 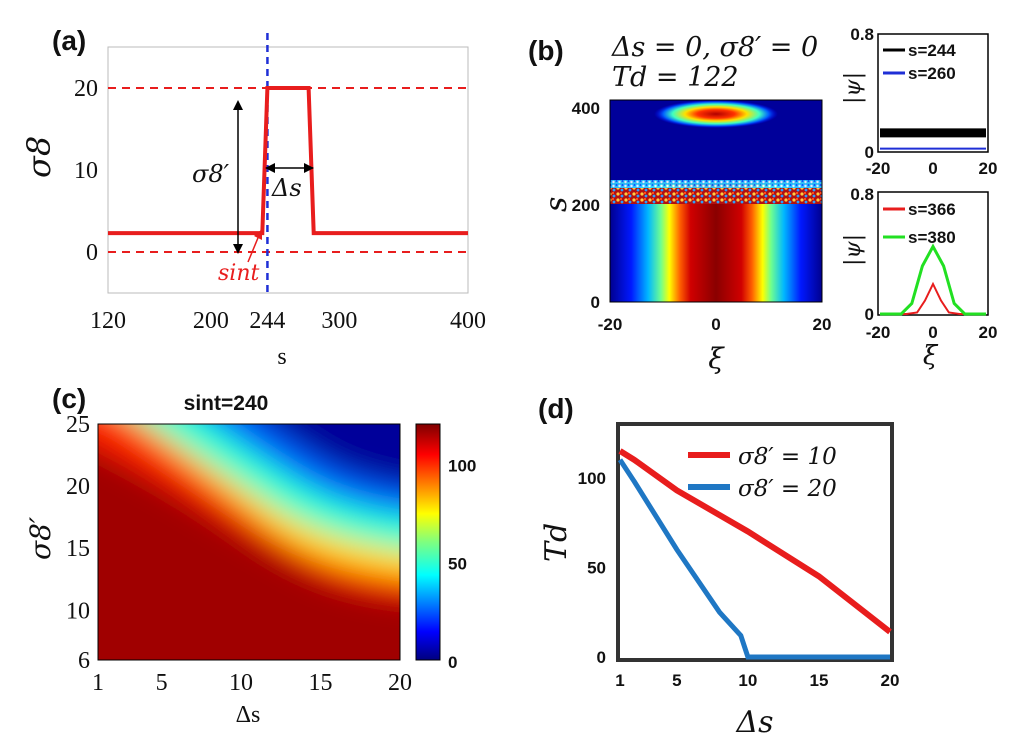 What do you see at coordinates (932, 168) in the screenshot?
I see `top-subplot-xtick-mid: 0` at bounding box center [932, 168].